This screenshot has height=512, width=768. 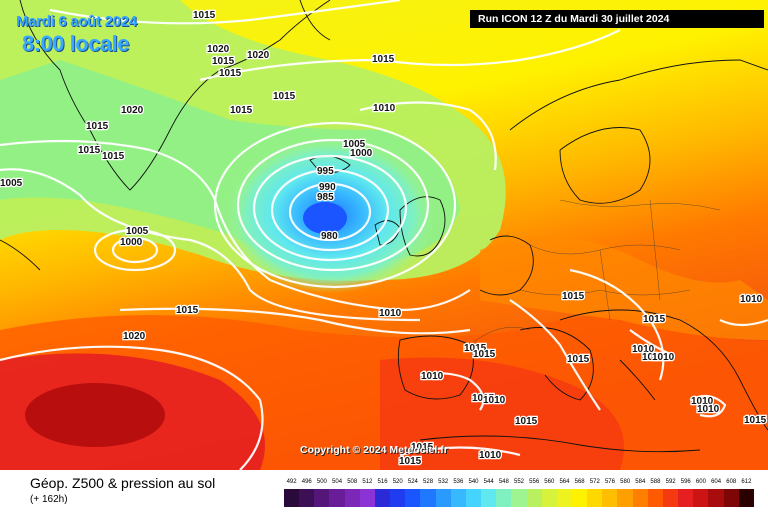 What do you see at coordinates (617, 19) in the screenshot?
I see `model-run-label: Run ICON 12 Z du Mardi 30 juillet 2024` at bounding box center [617, 19].